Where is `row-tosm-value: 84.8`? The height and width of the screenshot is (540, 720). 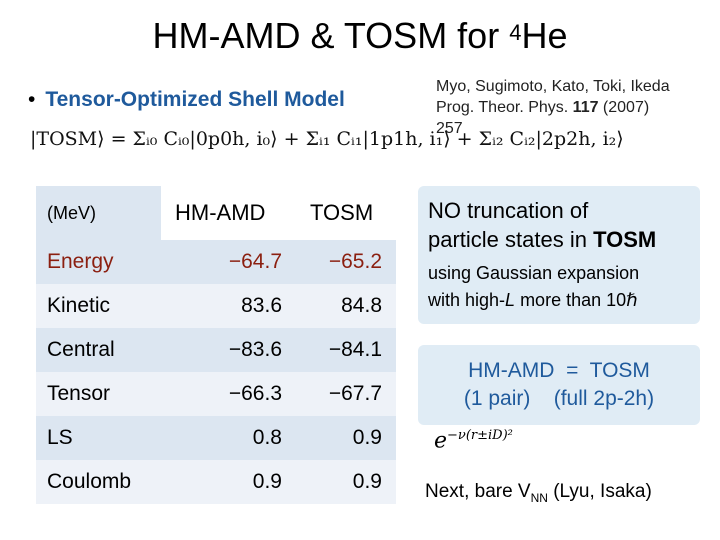
row-tosm-value: 84.8 is located at coordinates (361, 305).